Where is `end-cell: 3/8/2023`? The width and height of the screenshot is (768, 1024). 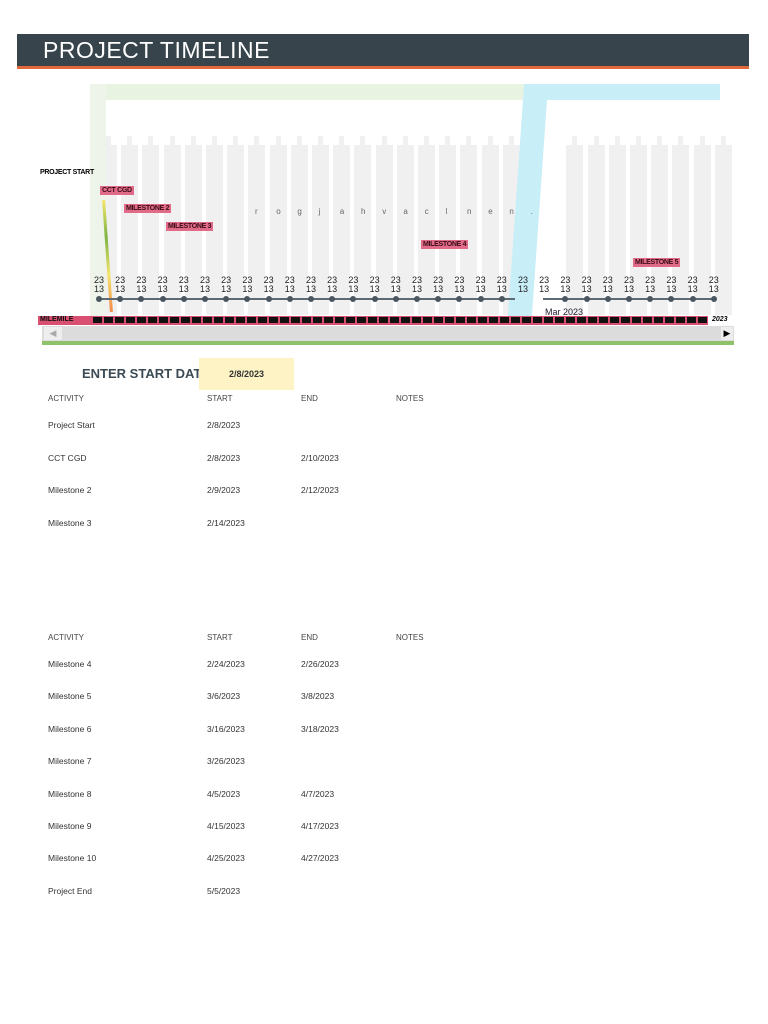 end-cell: 3/8/2023 is located at coordinates (318, 696).